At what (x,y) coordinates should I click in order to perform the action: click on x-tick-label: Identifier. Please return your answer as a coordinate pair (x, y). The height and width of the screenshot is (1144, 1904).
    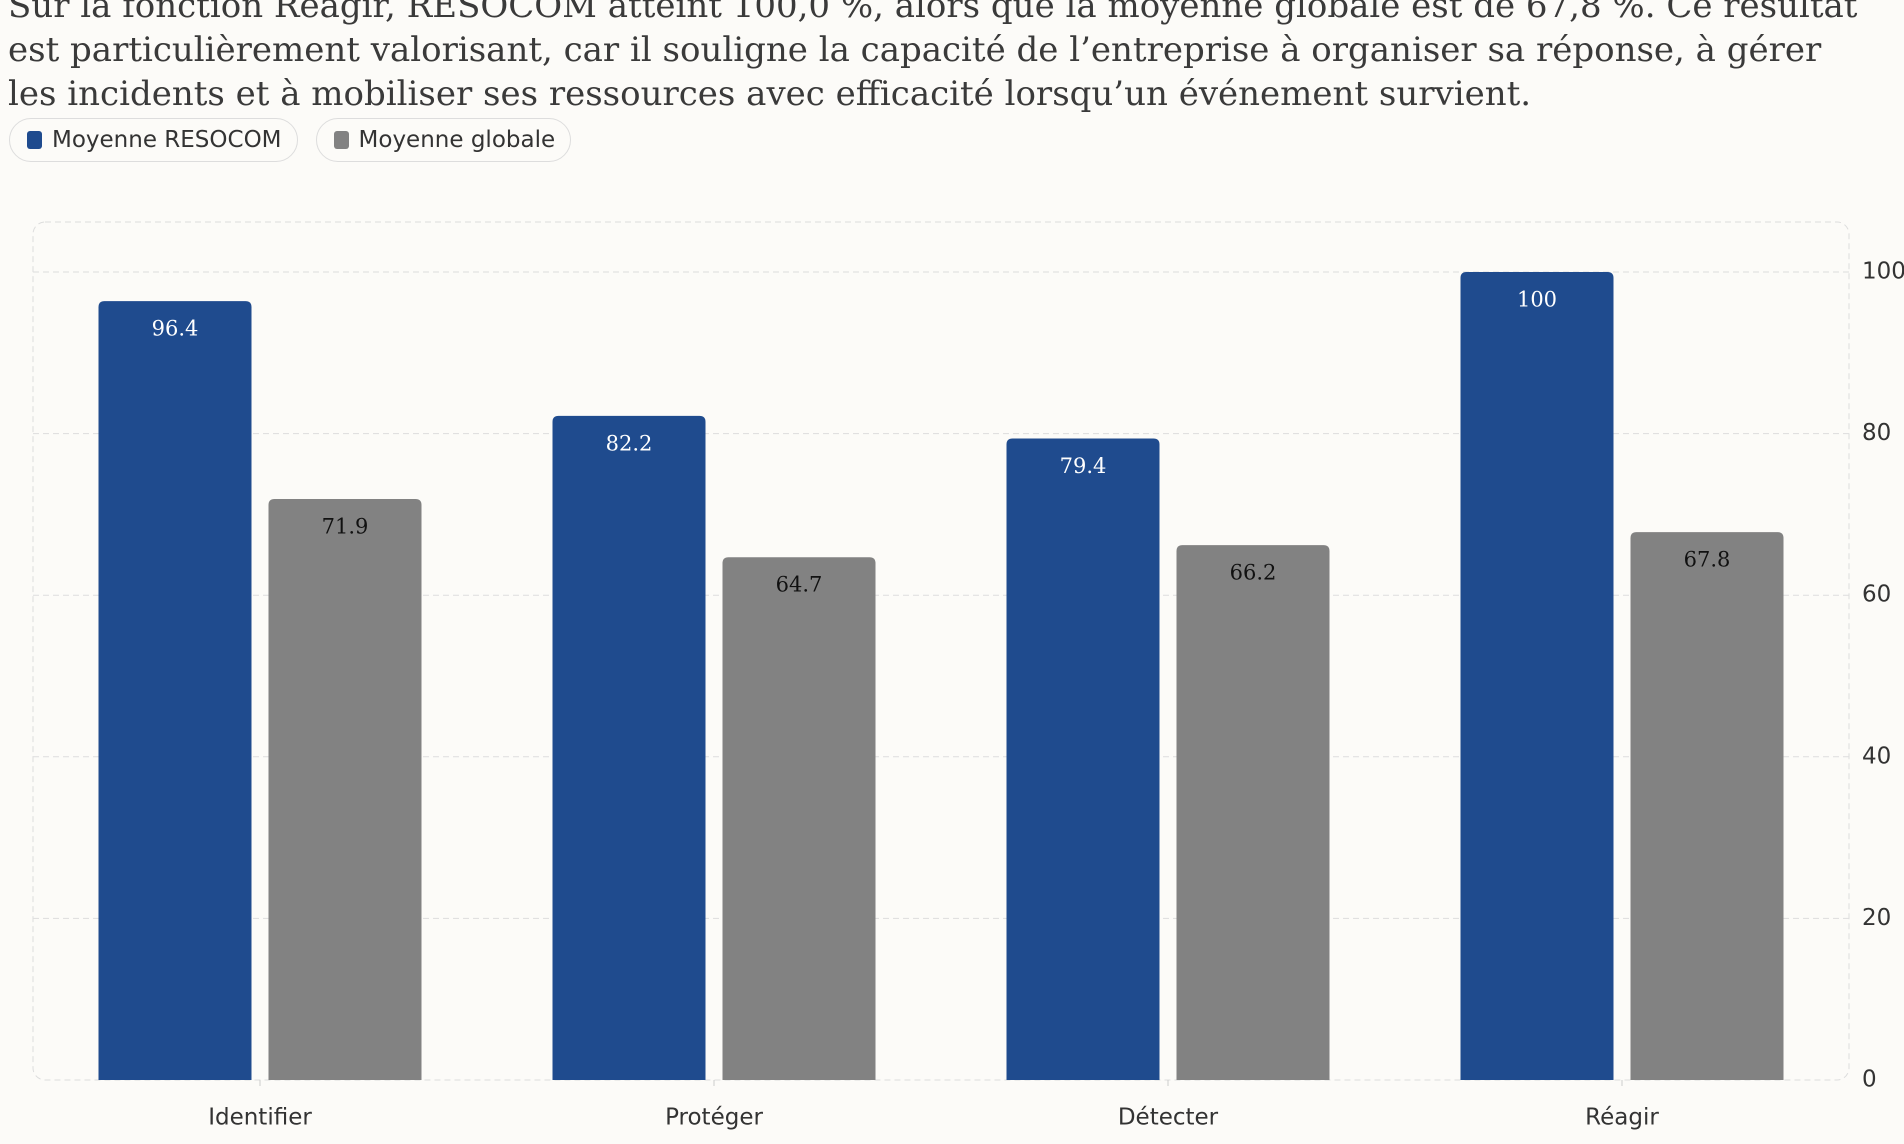
    Looking at the image, I should click on (260, 1118).